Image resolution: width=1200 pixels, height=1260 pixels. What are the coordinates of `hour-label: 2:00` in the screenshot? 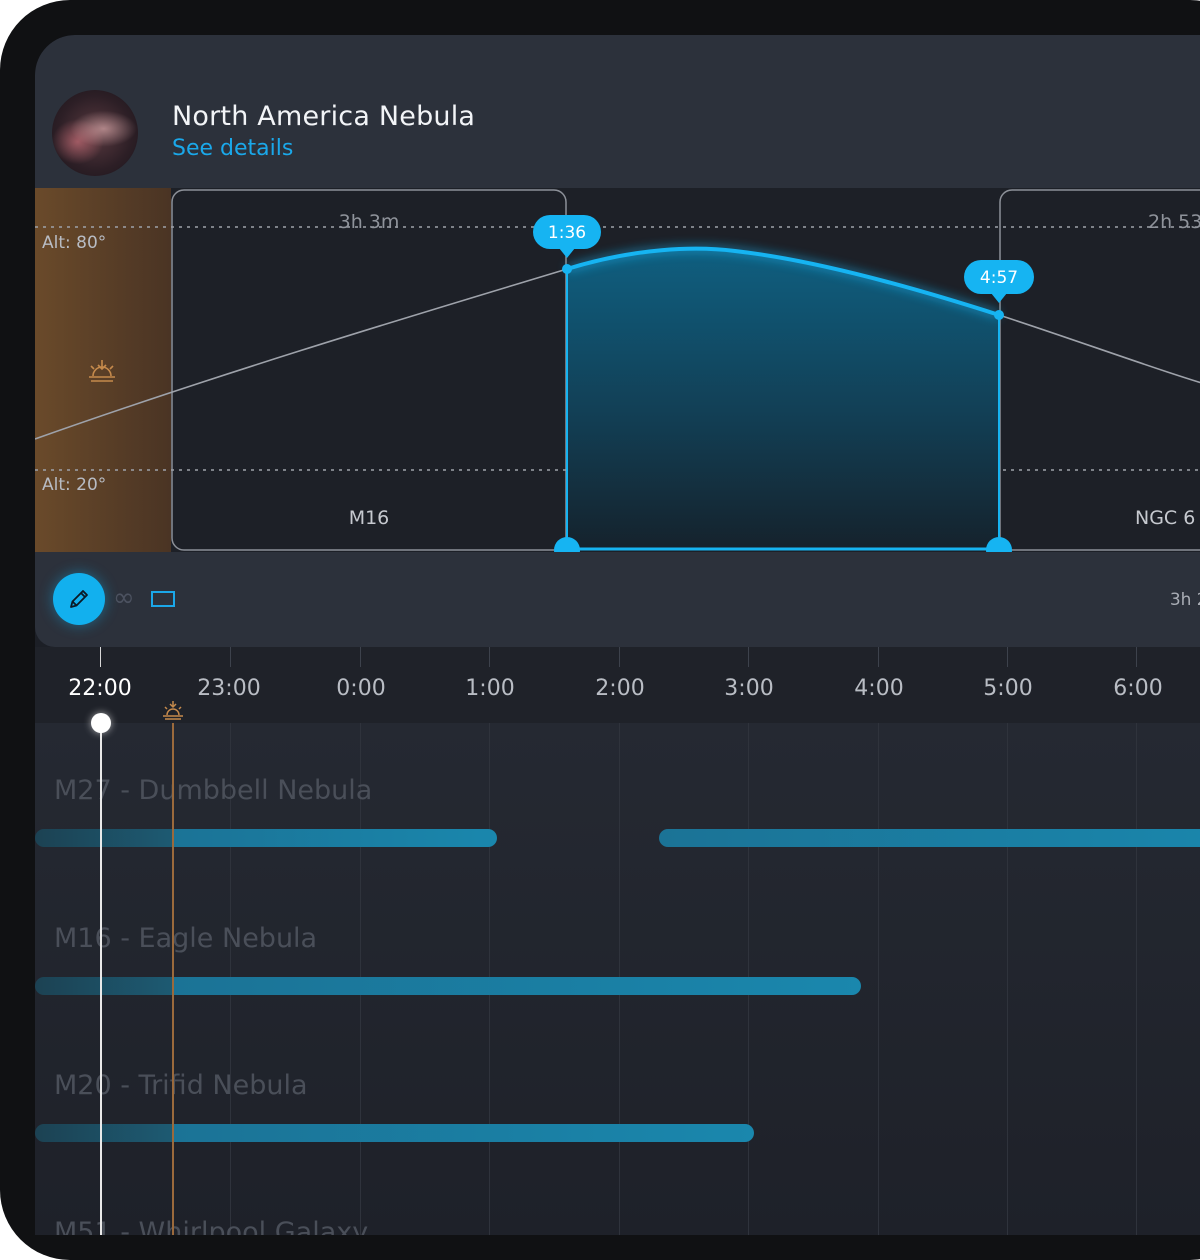 It's located at (620, 688).